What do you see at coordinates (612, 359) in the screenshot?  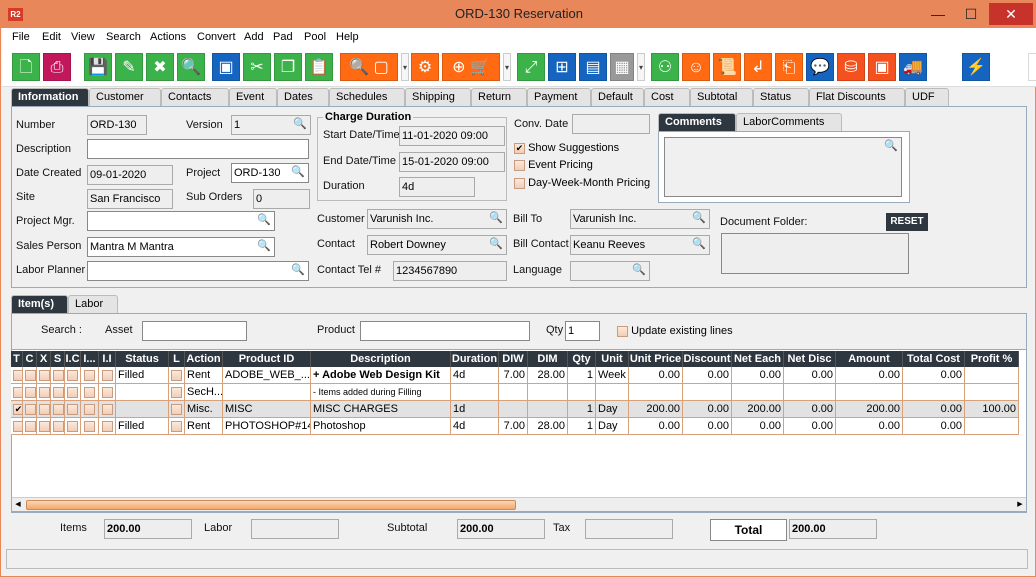 I see `column-header-unit: Unit` at bounding box center [612, 359].